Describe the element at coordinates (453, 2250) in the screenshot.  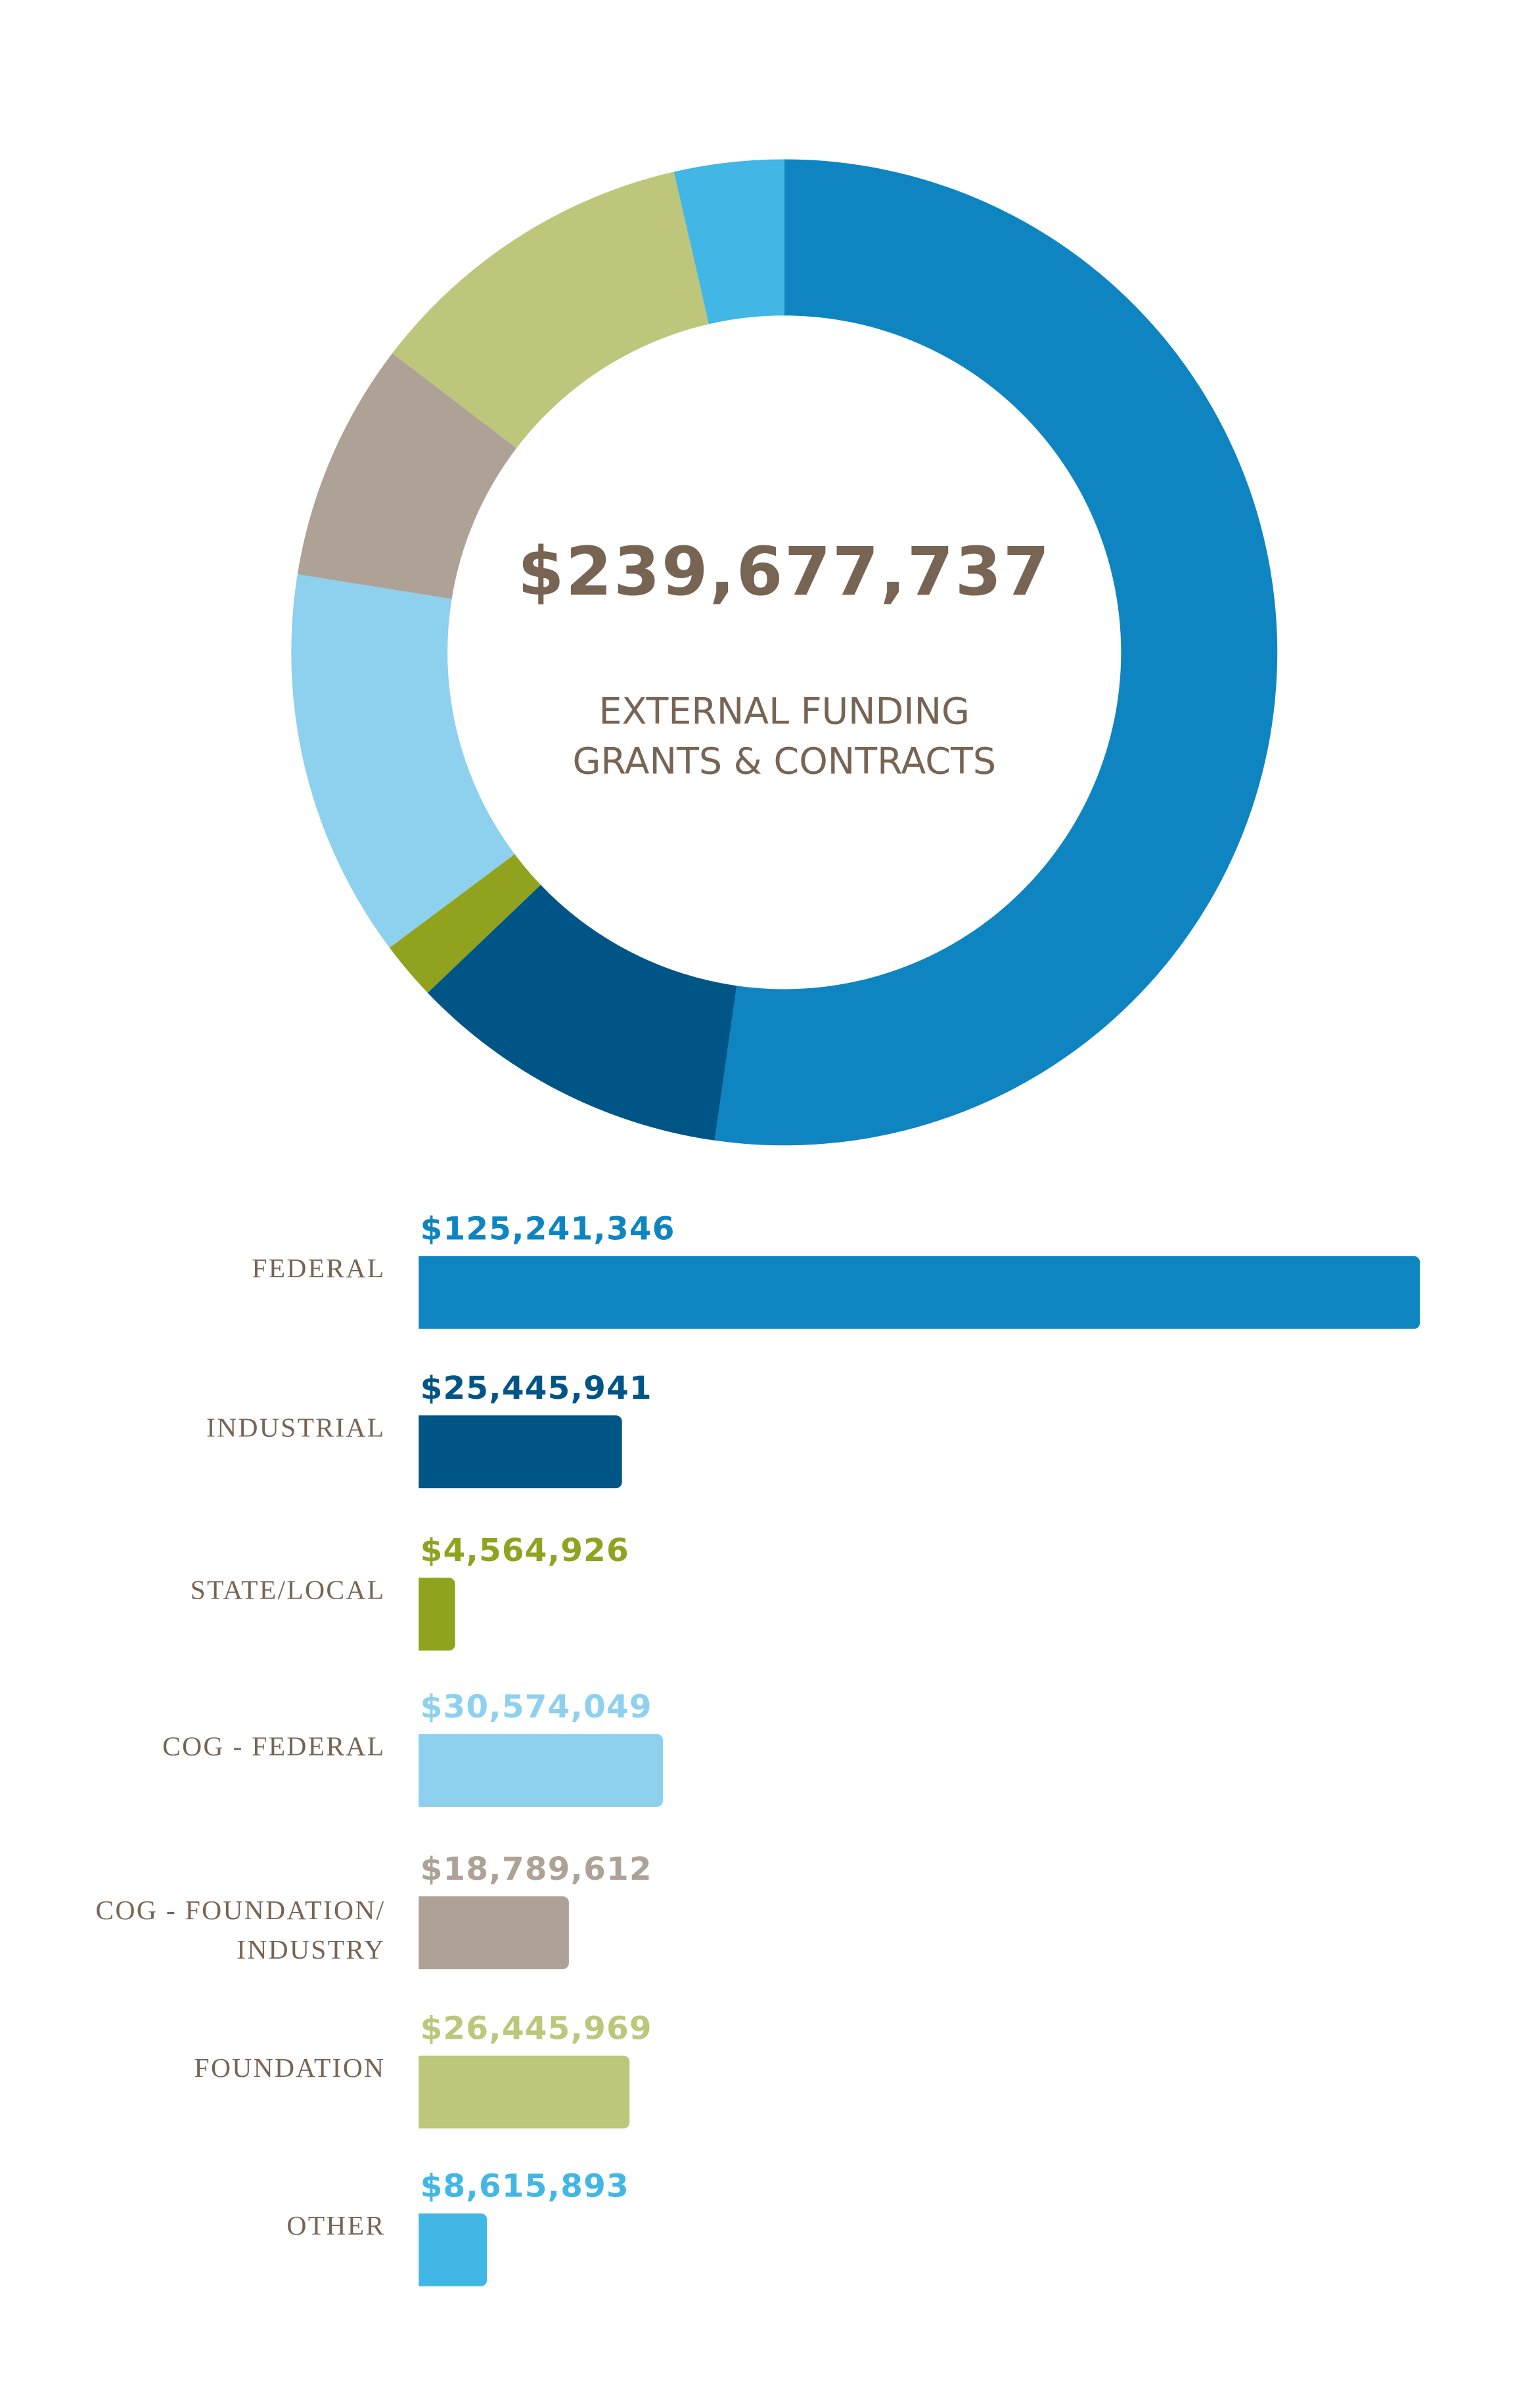
I see `bar-other` at that location.